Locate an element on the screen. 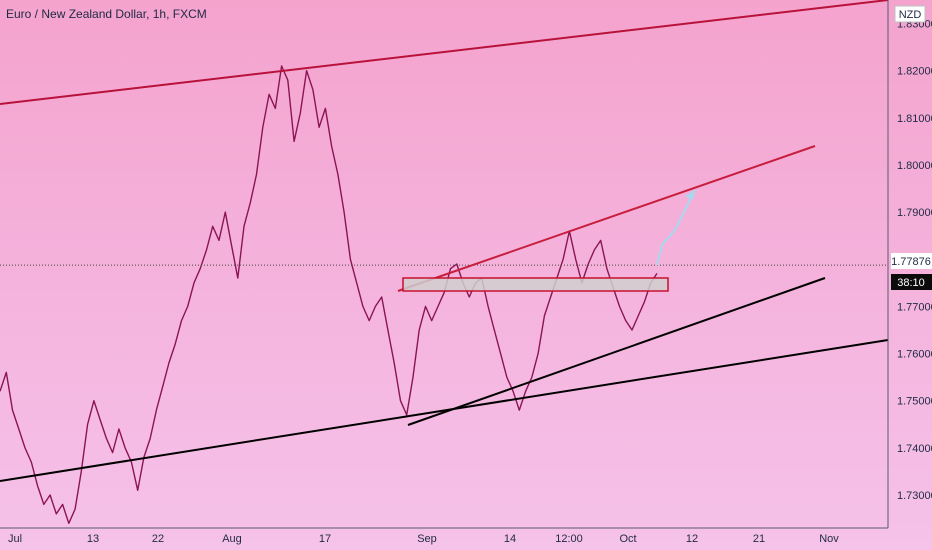 Image resolution: width=932 pixels, height=550 pixels. countdown-box: 38:10 is located at coordinates (911, 282).